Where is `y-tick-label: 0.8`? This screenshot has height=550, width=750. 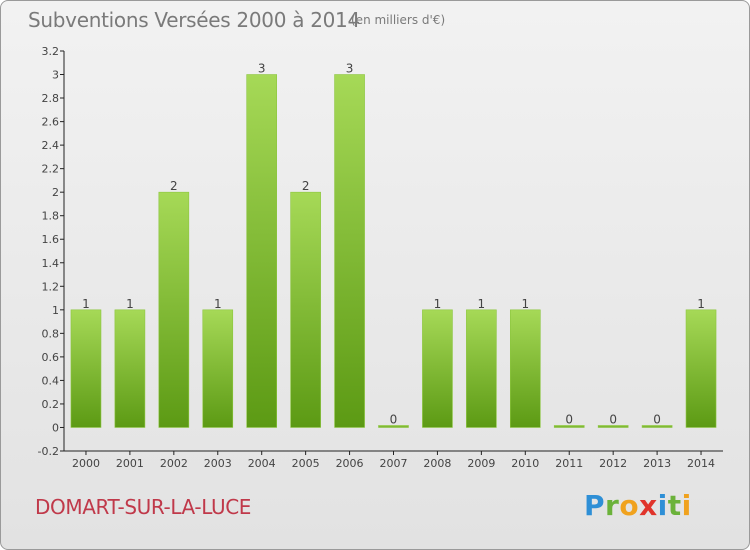
y-tick-label: 0.8 is located at coordinates (51, 333).